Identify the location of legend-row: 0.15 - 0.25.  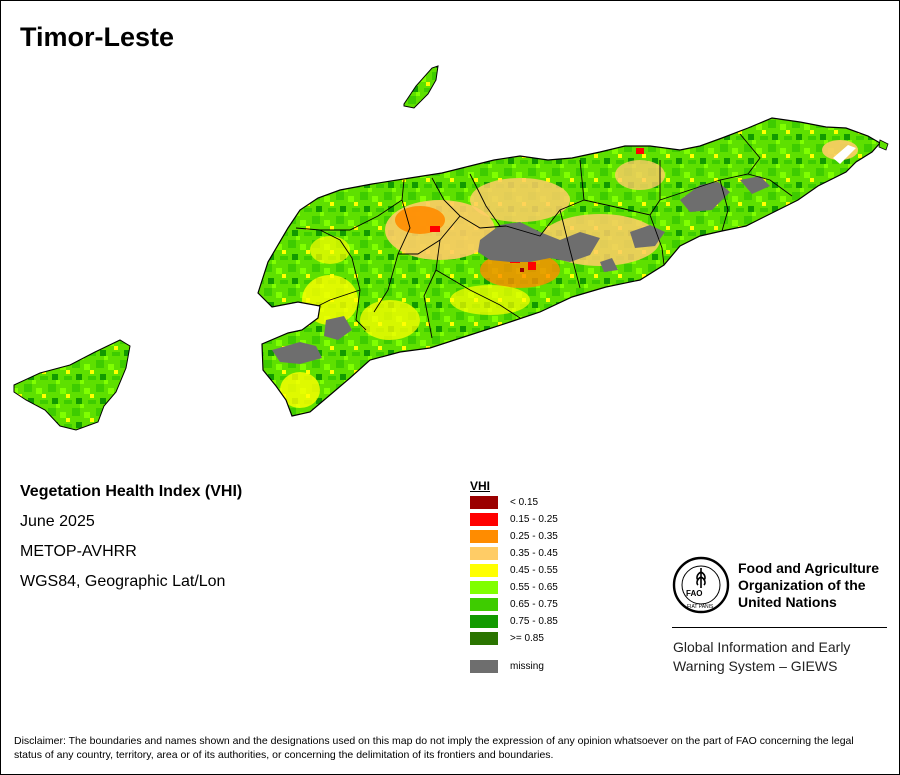
(514, 519).